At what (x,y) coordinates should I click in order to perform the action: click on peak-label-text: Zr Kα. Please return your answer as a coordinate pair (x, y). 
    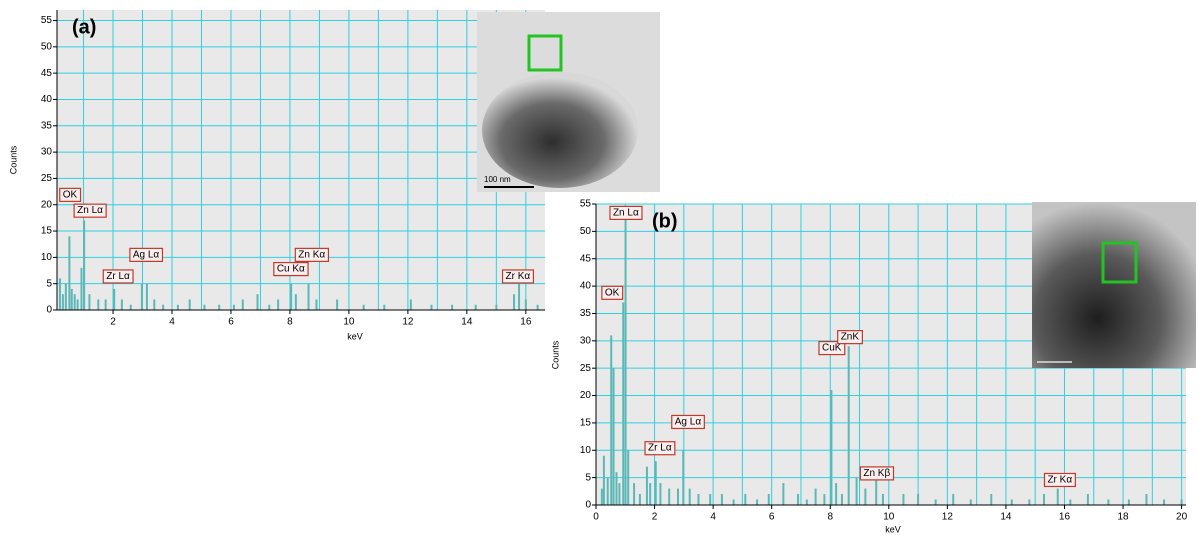
    Looking at the image, I should click on (518, 276).